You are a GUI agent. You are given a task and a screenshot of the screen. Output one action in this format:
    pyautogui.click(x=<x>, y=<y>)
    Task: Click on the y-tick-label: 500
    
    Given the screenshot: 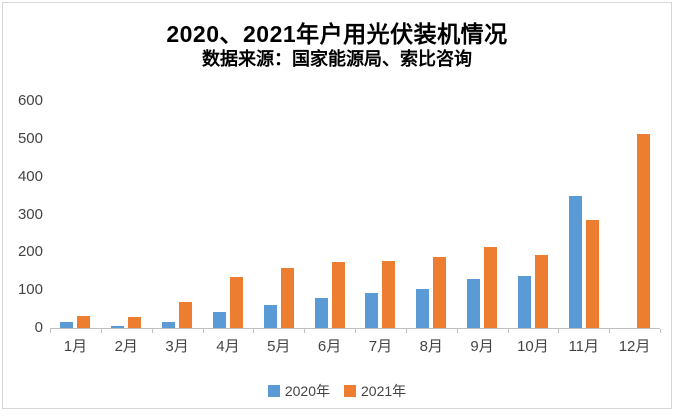 What is the action you would take?
    pyautogui.click(x=30, y=138)
    